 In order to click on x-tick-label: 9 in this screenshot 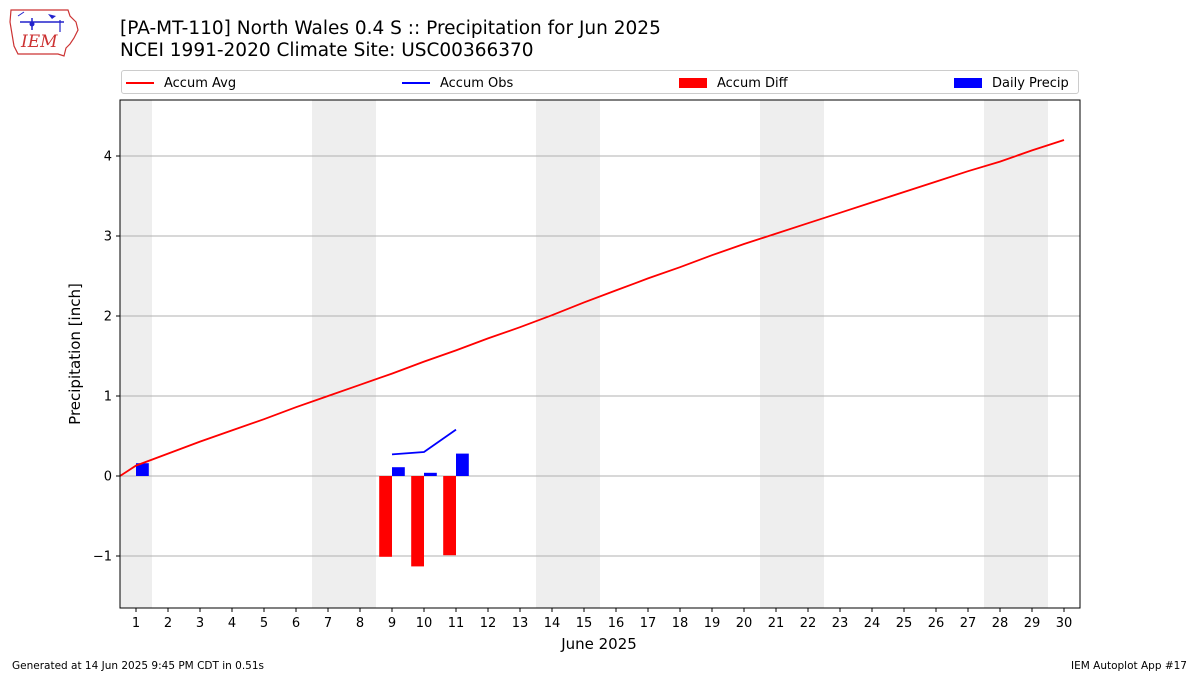, I will do `click(392, 623)`.